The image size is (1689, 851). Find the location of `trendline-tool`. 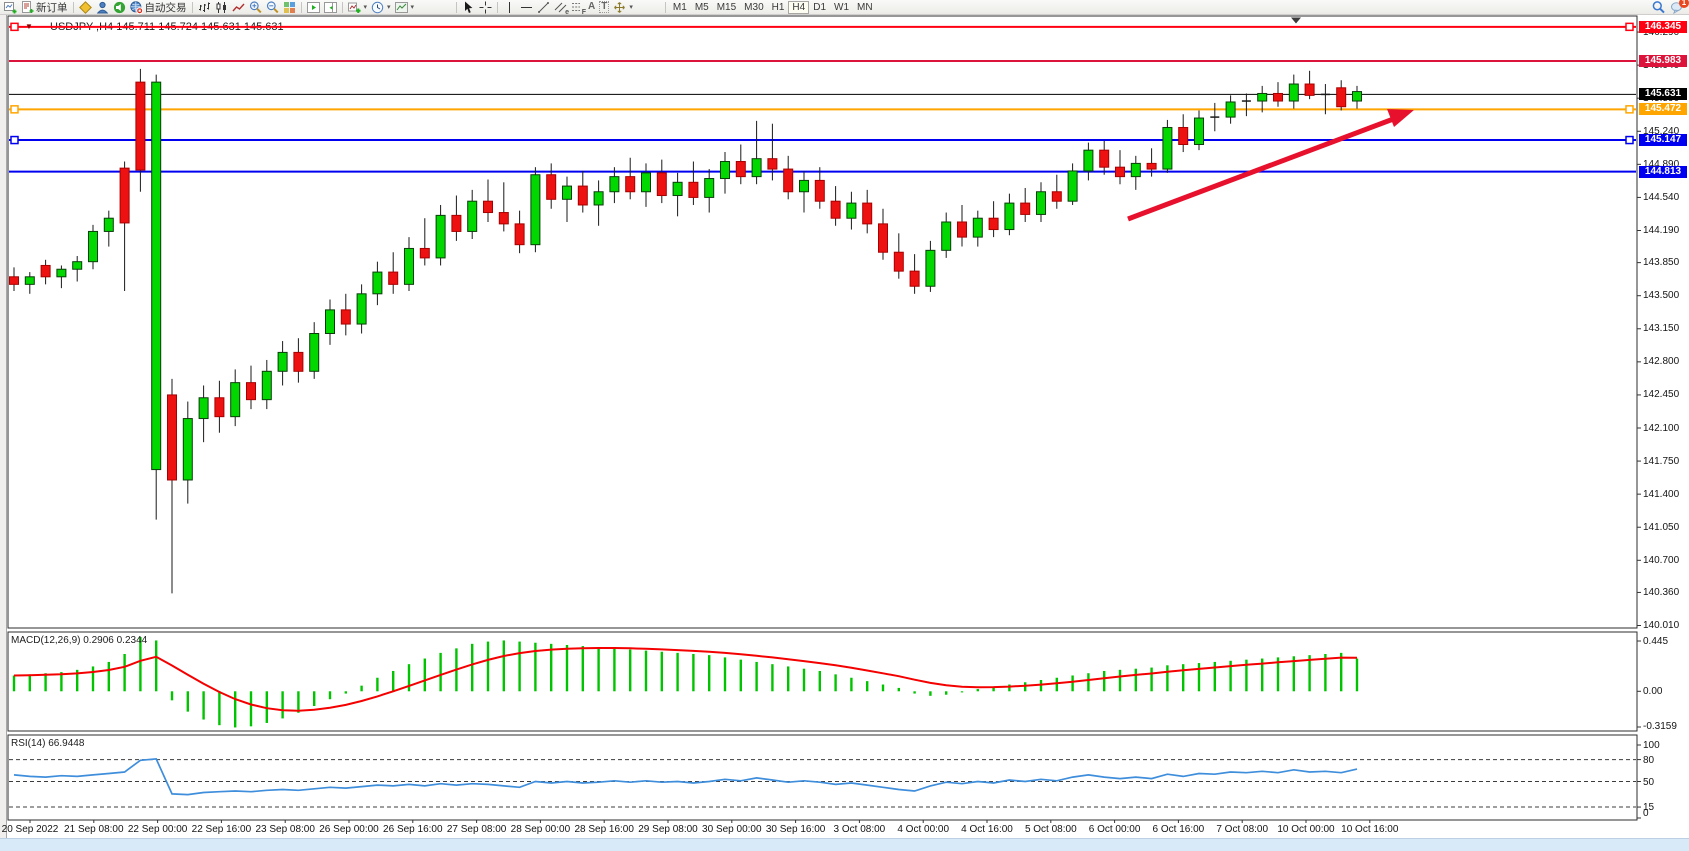

trendline-tool is located at coordinates (543, 7).